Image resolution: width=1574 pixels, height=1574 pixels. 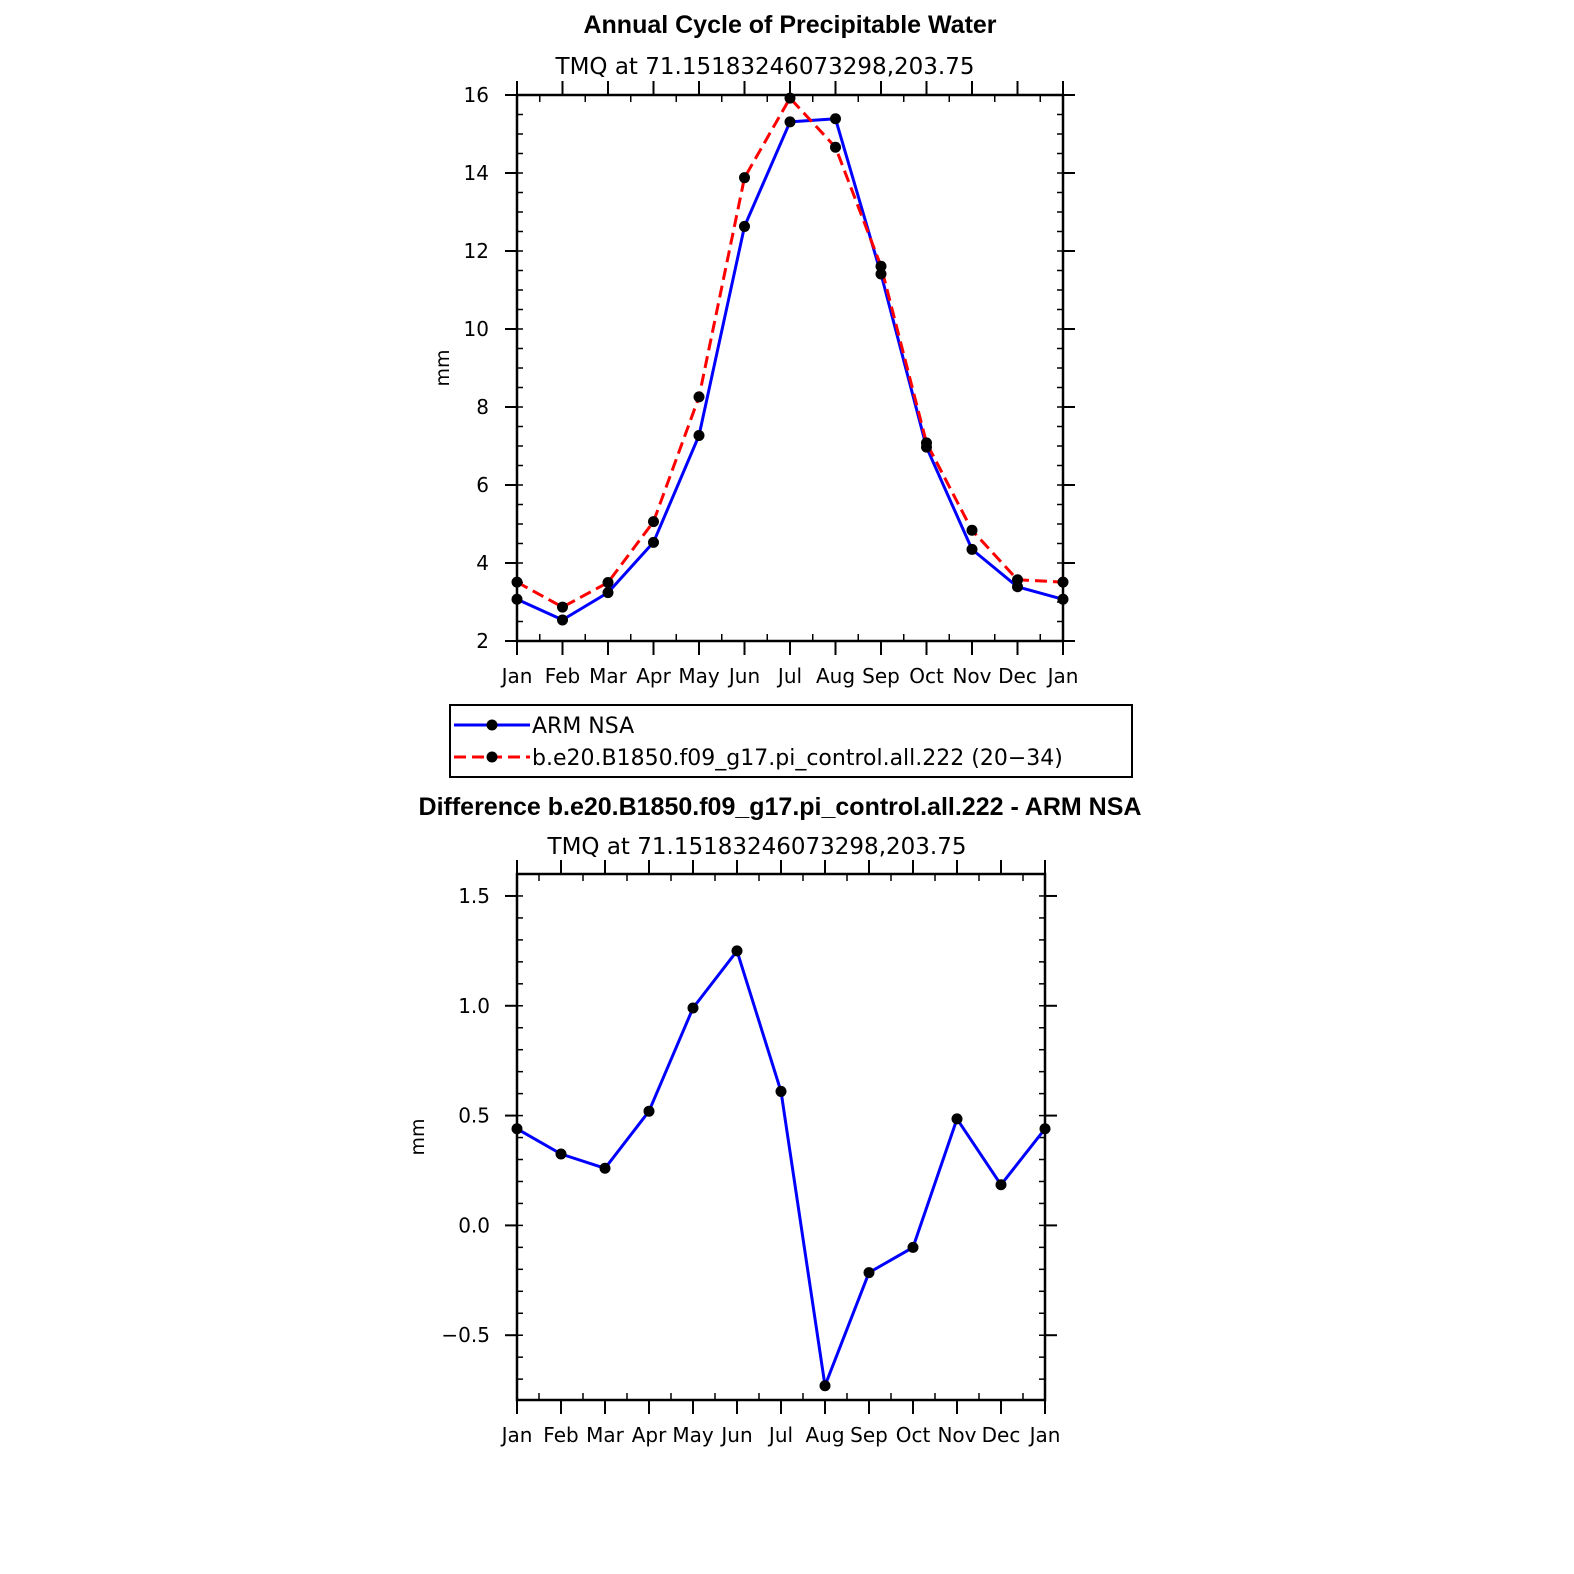 I want to click on y-tick-label: 4, so click(x=482, y=563).